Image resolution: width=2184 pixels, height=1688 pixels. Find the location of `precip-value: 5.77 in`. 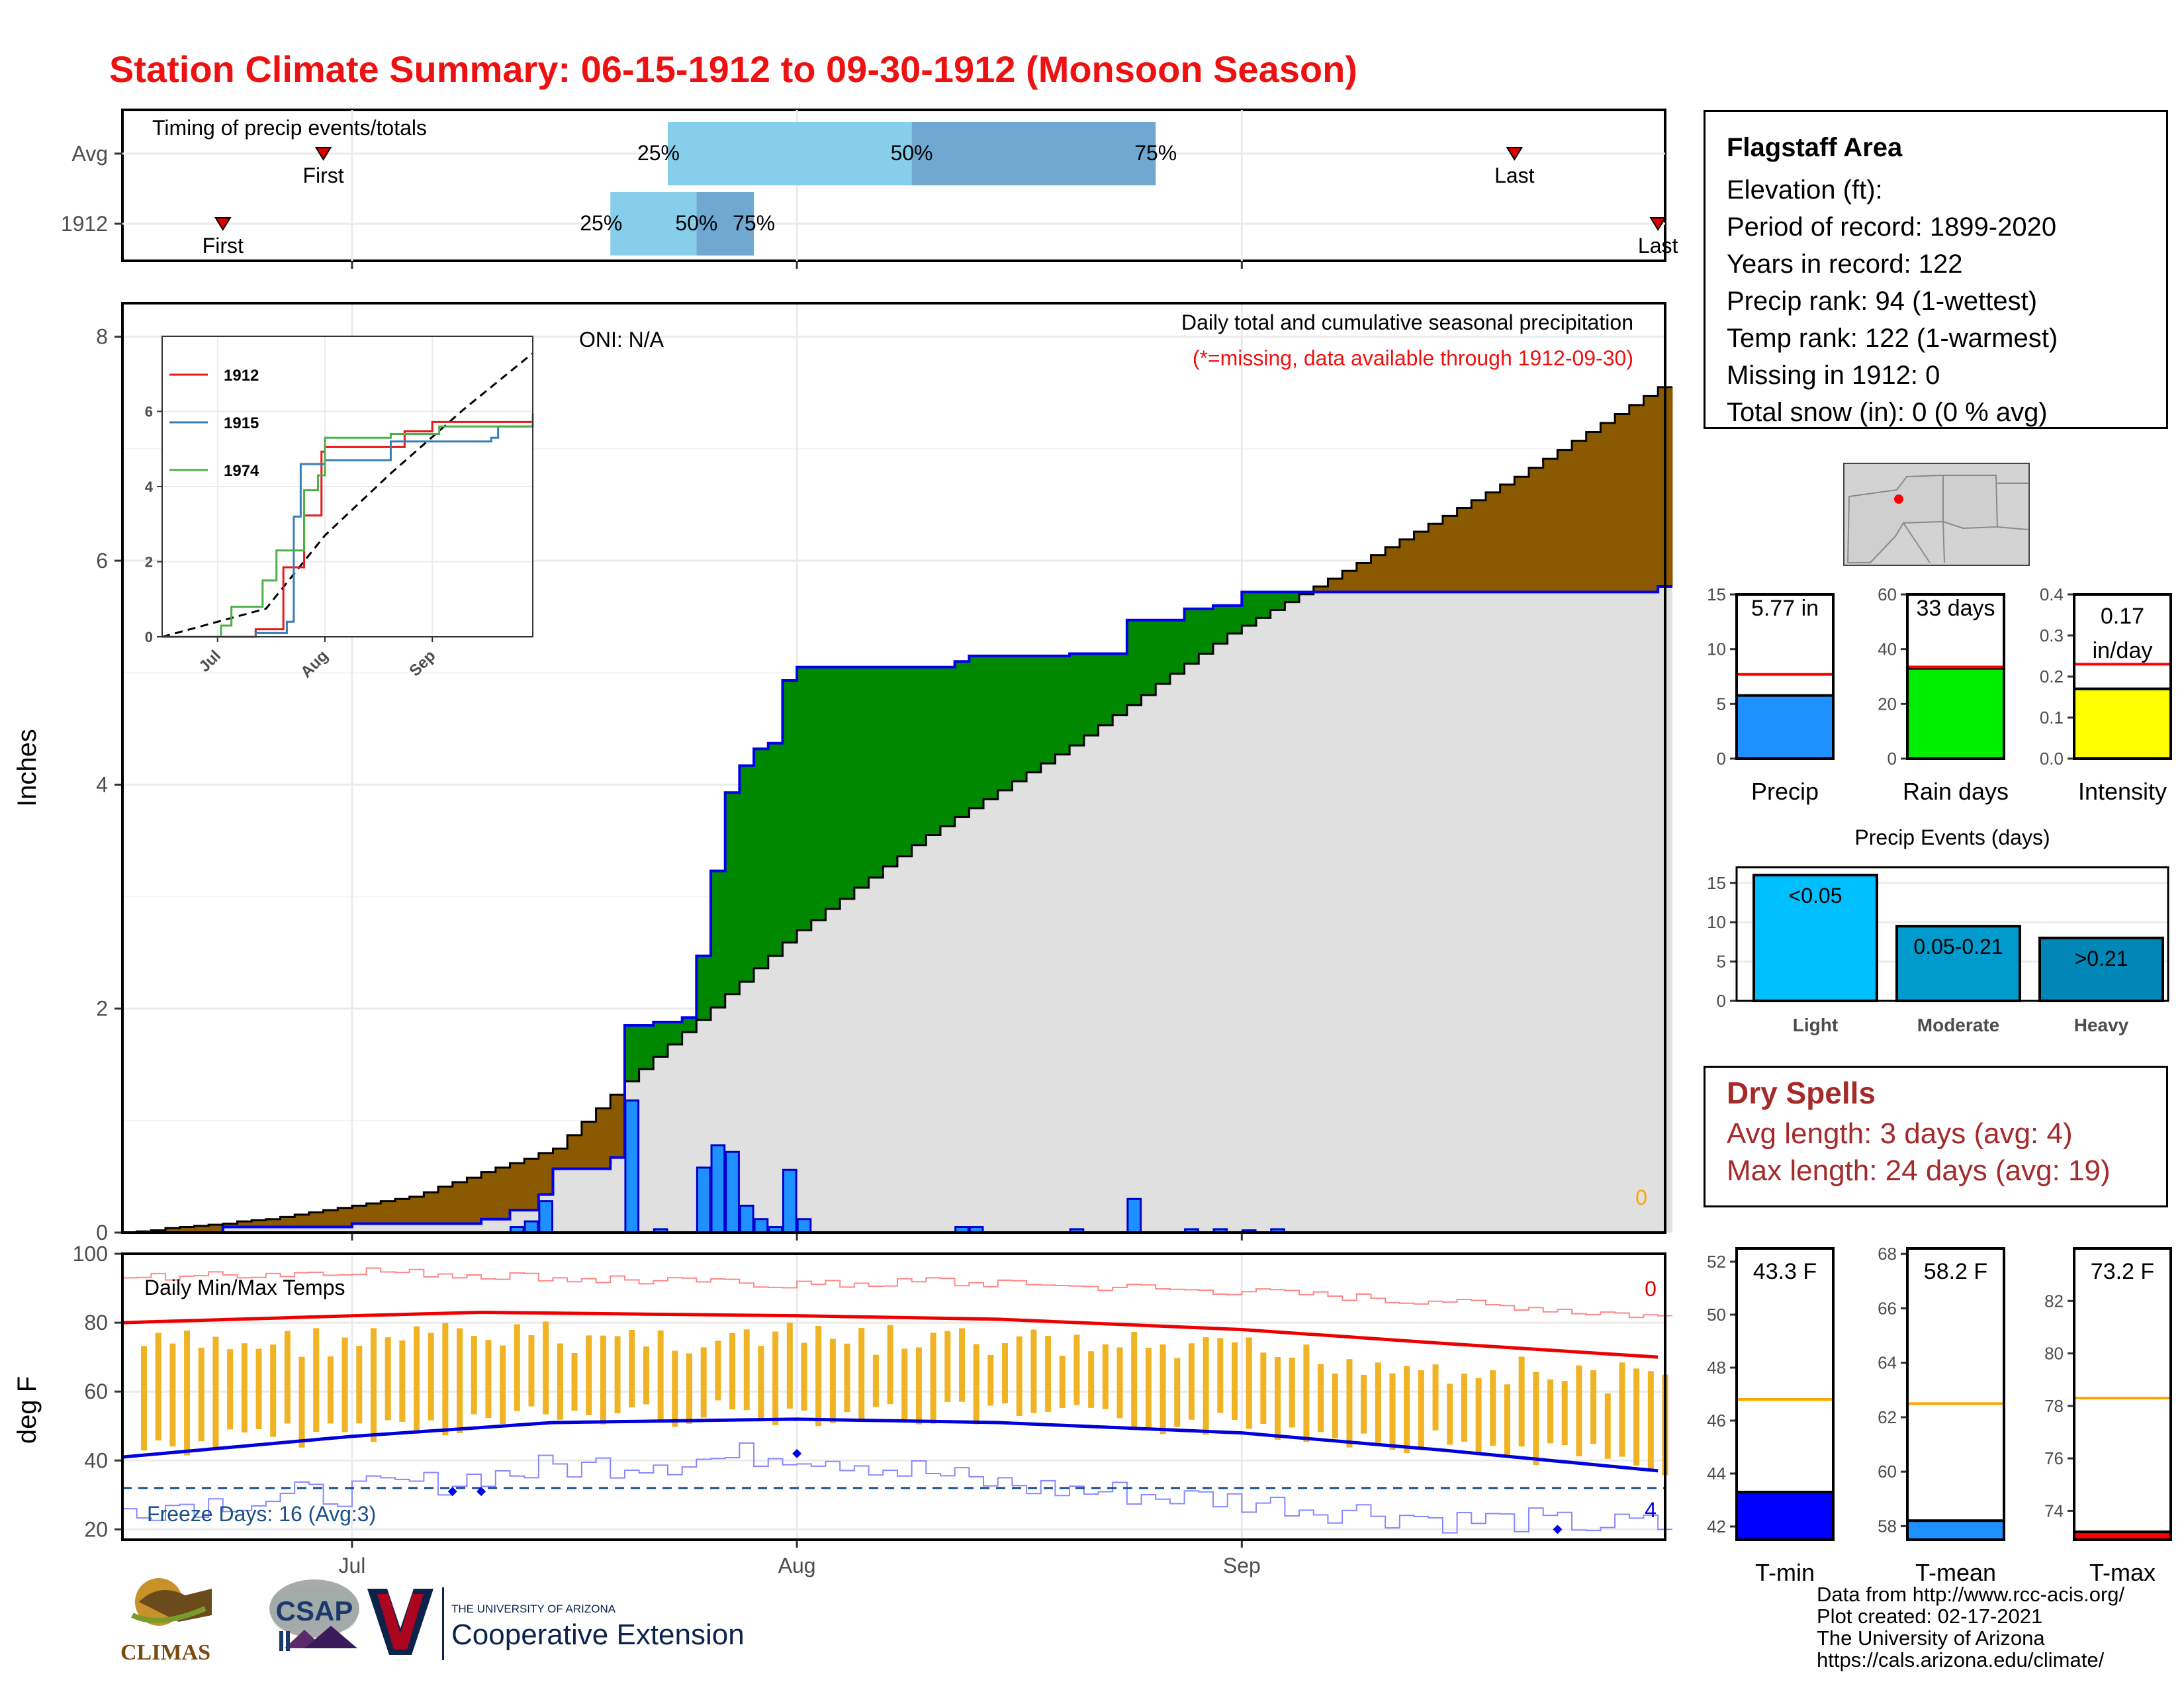

precip-value: 5.77 in is located at coordinates (1785, 608).